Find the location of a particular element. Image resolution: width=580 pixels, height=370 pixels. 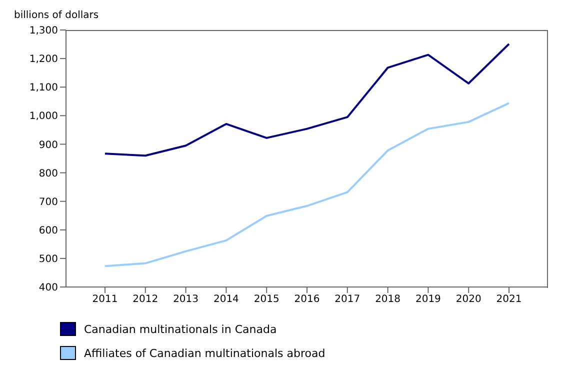

y-tick-label: 1,200 is located at coordinates (43, 60).